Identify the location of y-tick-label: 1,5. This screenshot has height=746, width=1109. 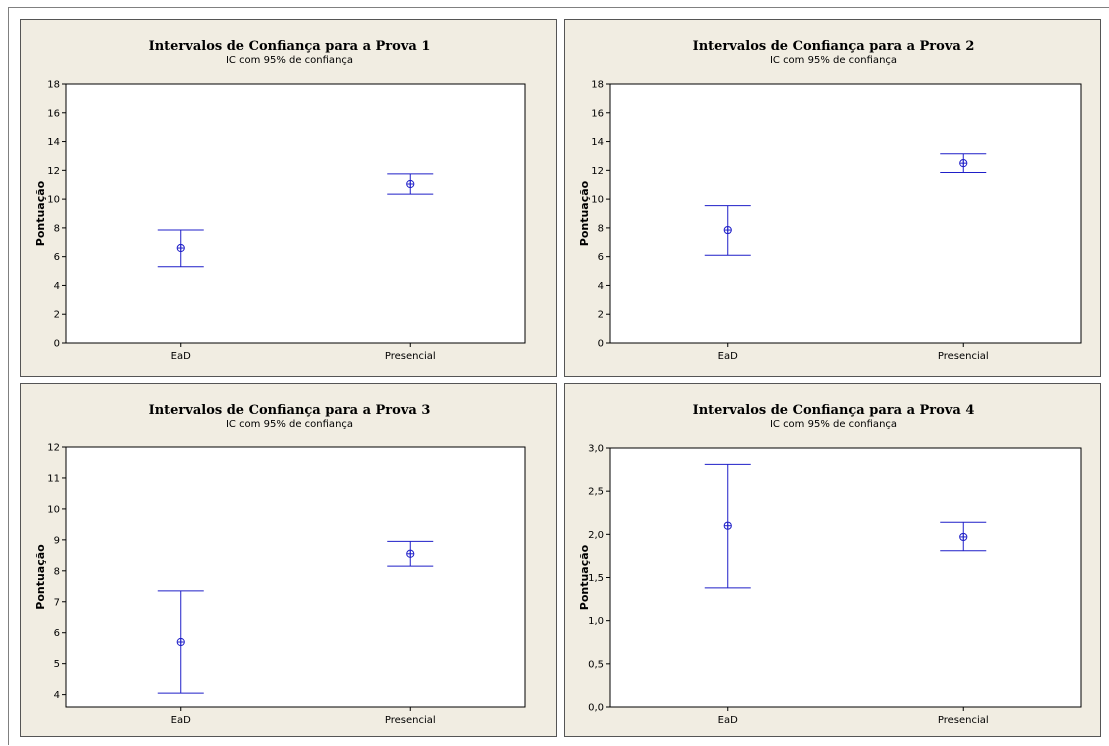
(596, 578).